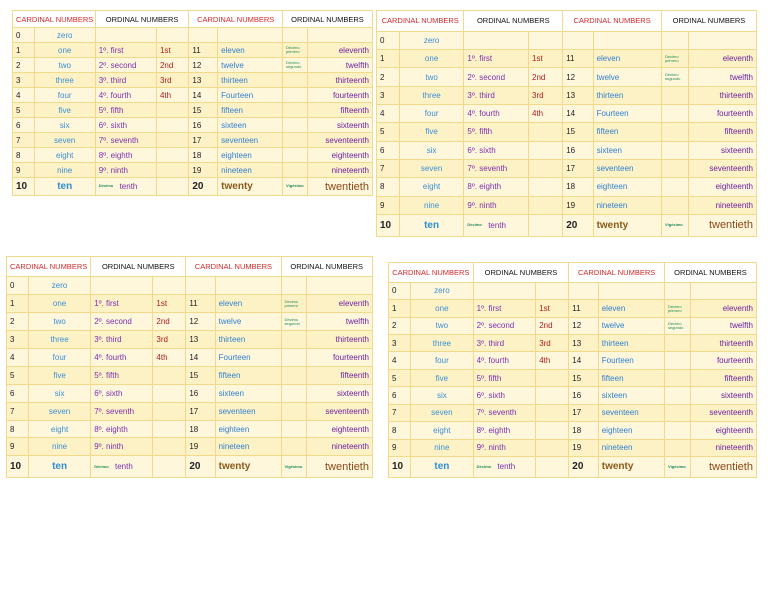  Describe the element at coordinates (194, 357) in the screenshot. I see `cardinal-number: 14` at that location.